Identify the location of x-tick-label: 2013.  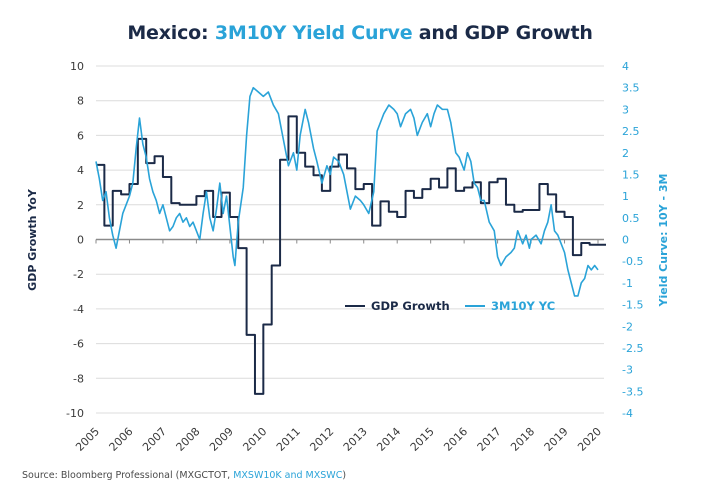
(355, 439).